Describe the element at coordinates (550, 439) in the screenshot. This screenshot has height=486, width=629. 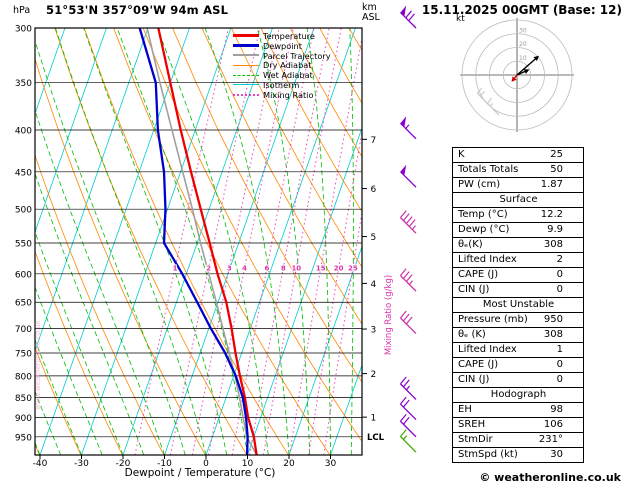
I see `table-row-value: 231°` at that location.